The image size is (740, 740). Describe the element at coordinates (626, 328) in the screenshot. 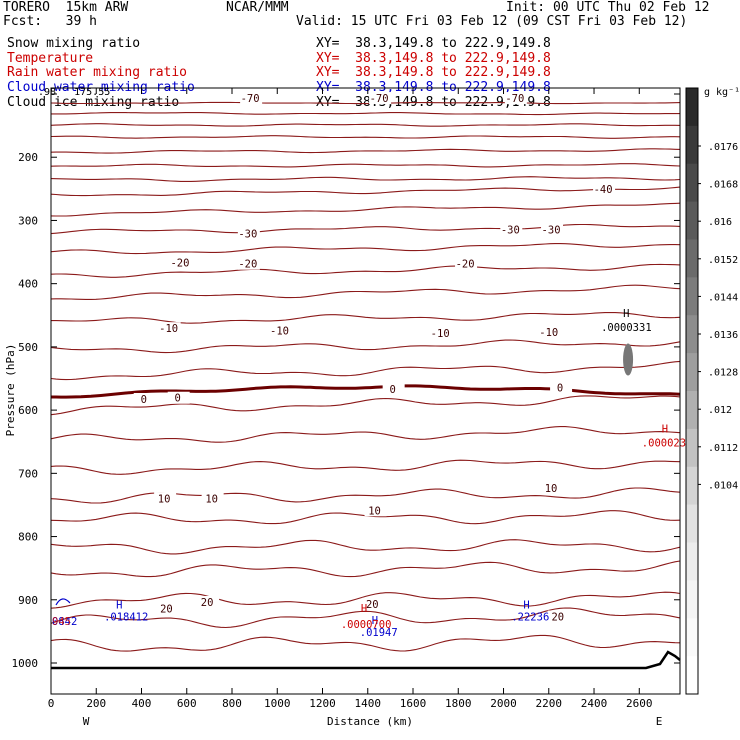

I see `snow-max-value: .0000331` at that location.